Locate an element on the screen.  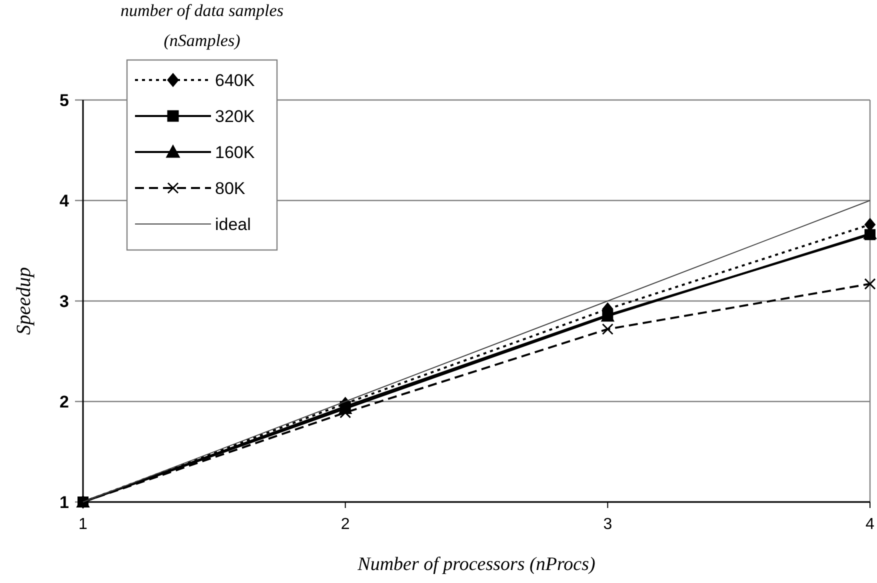
legend-label: 640K is located at coordinates (235, 80).